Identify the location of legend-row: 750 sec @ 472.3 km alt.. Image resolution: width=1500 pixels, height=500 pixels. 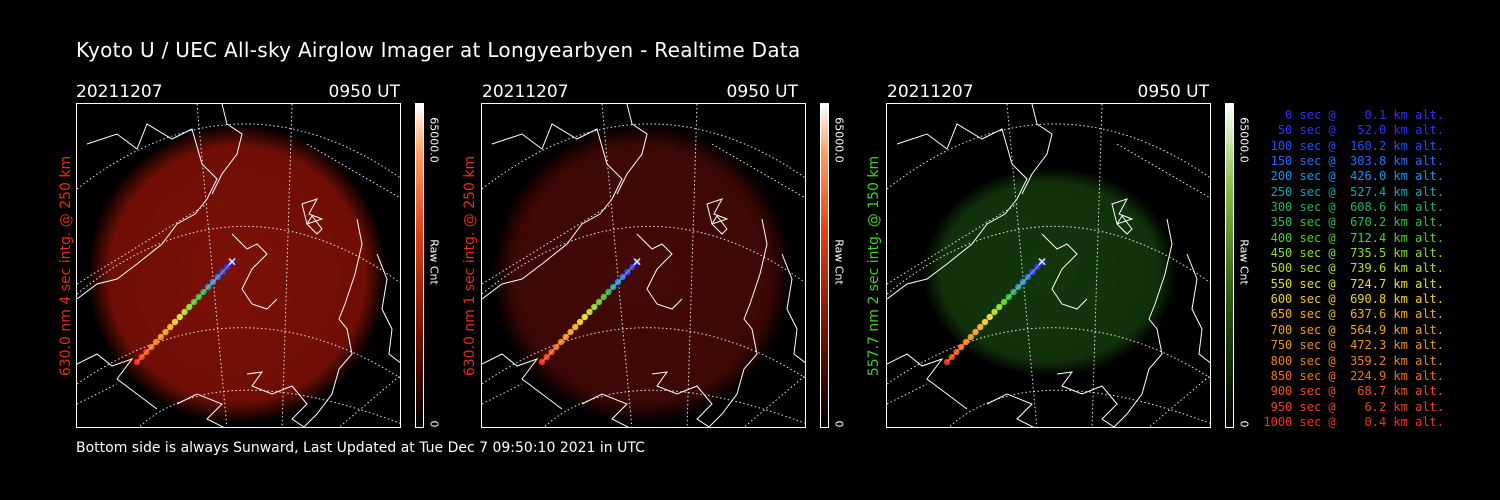
(1353, 345).